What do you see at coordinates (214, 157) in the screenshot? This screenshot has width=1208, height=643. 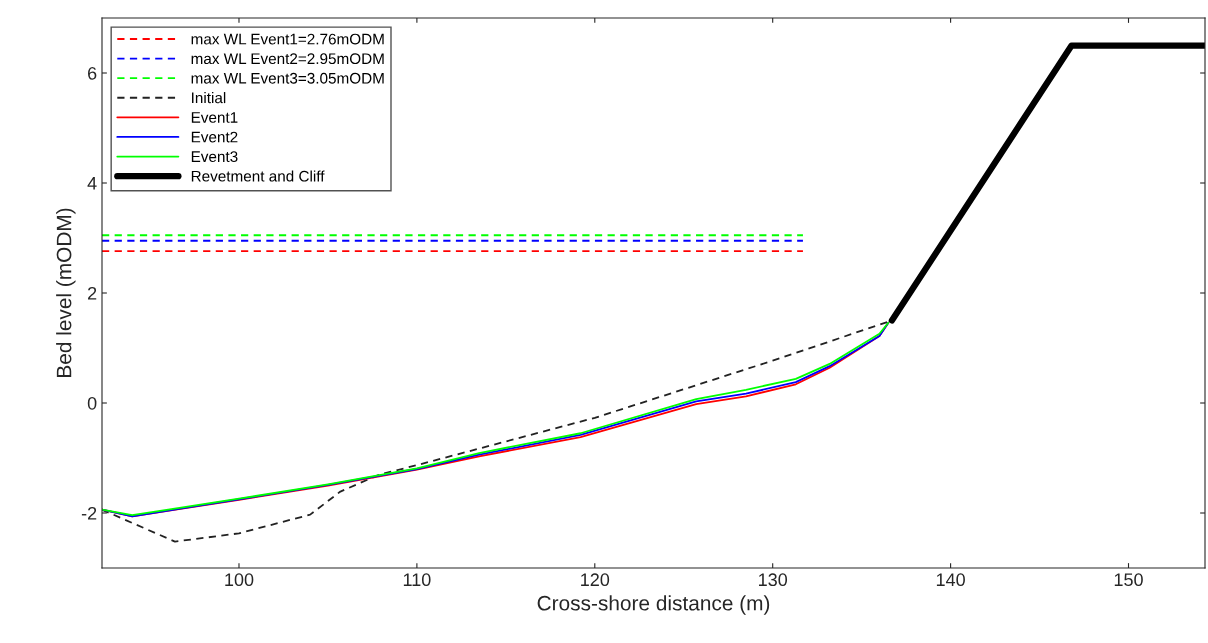 I see `legend-label: Event3` at bounding box center [214, 157].